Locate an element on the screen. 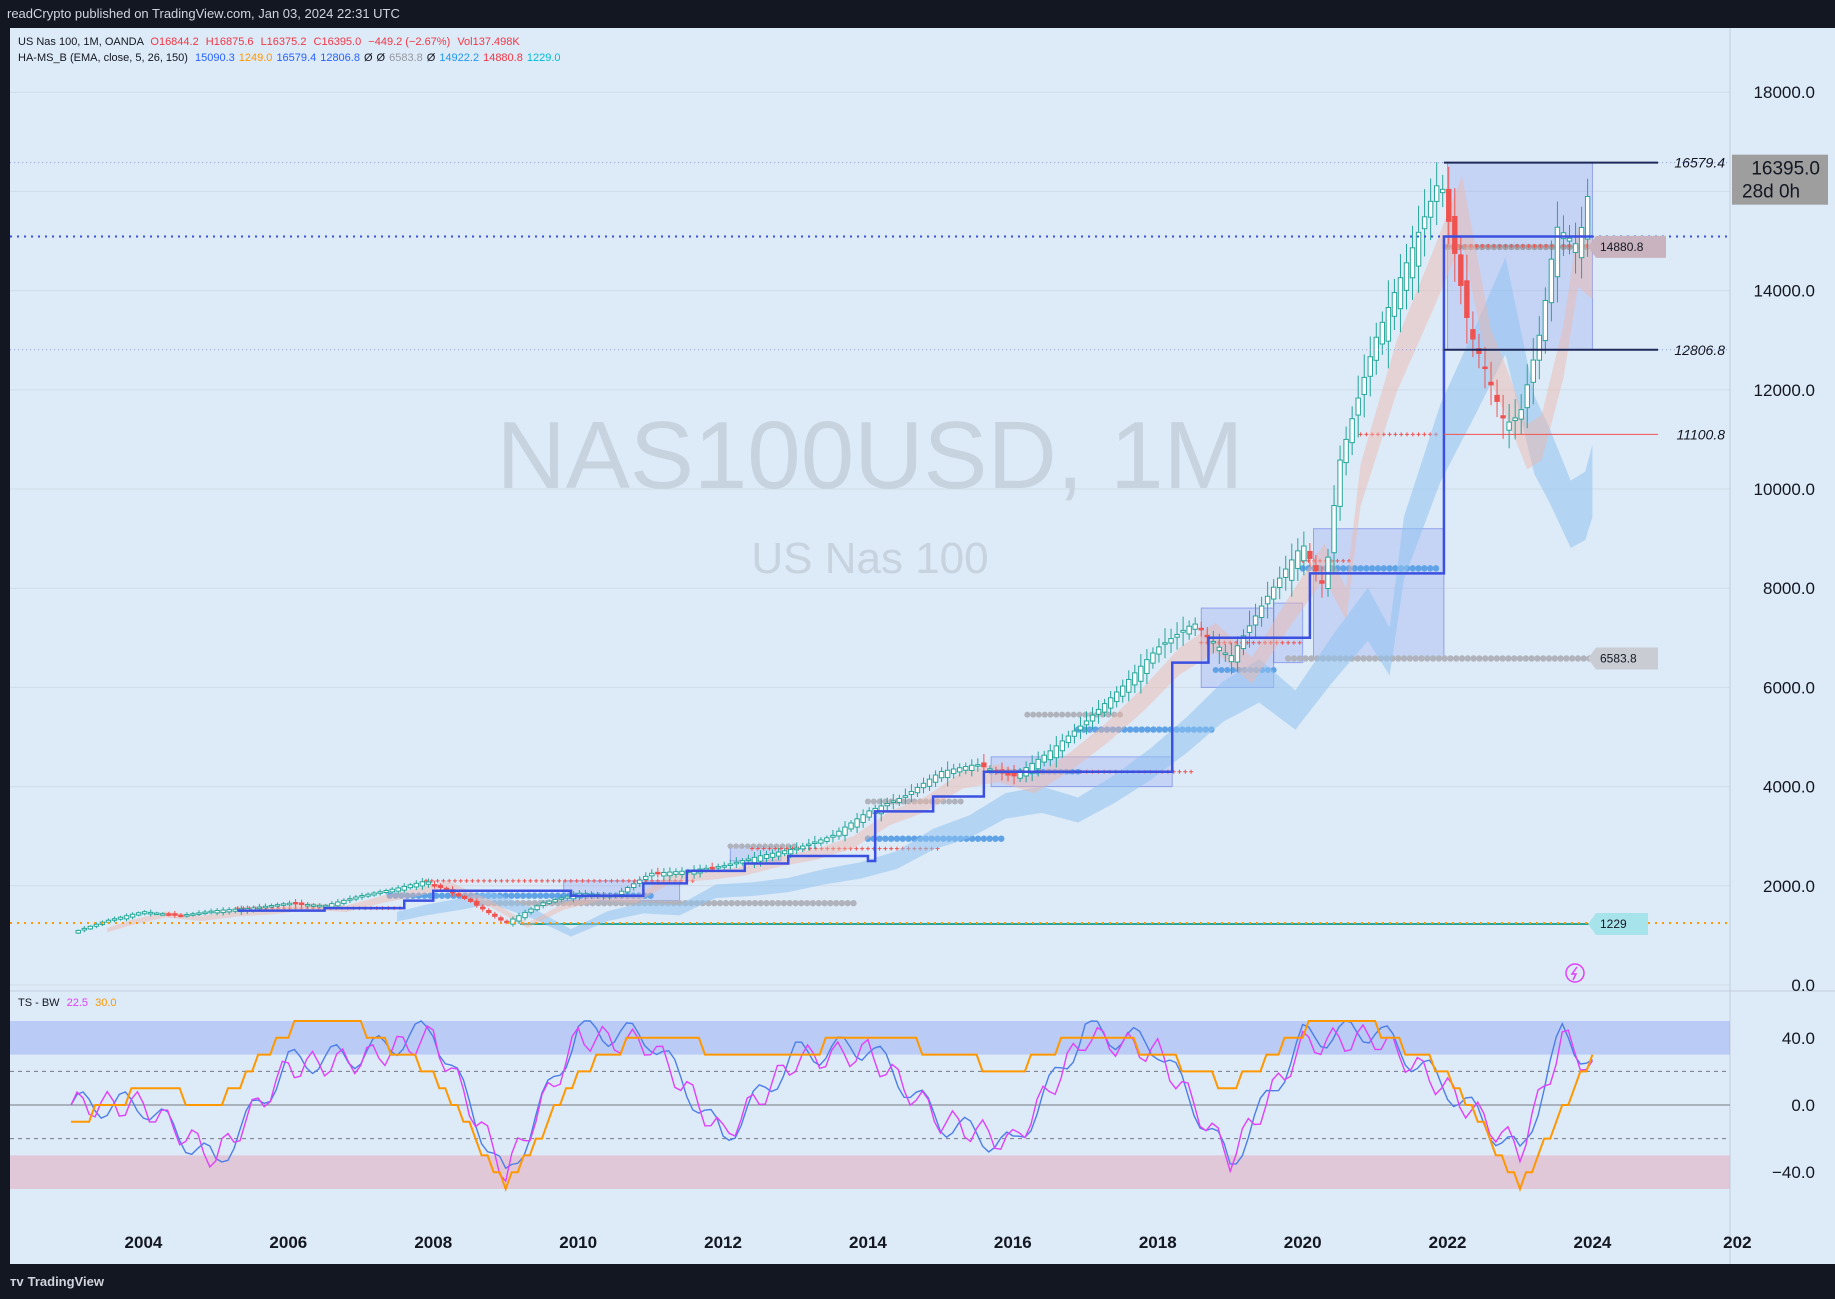 This screenshot has height=1299, width=1835. level-label-l11100: 11100.8 is located at coordinates (1700, 434).